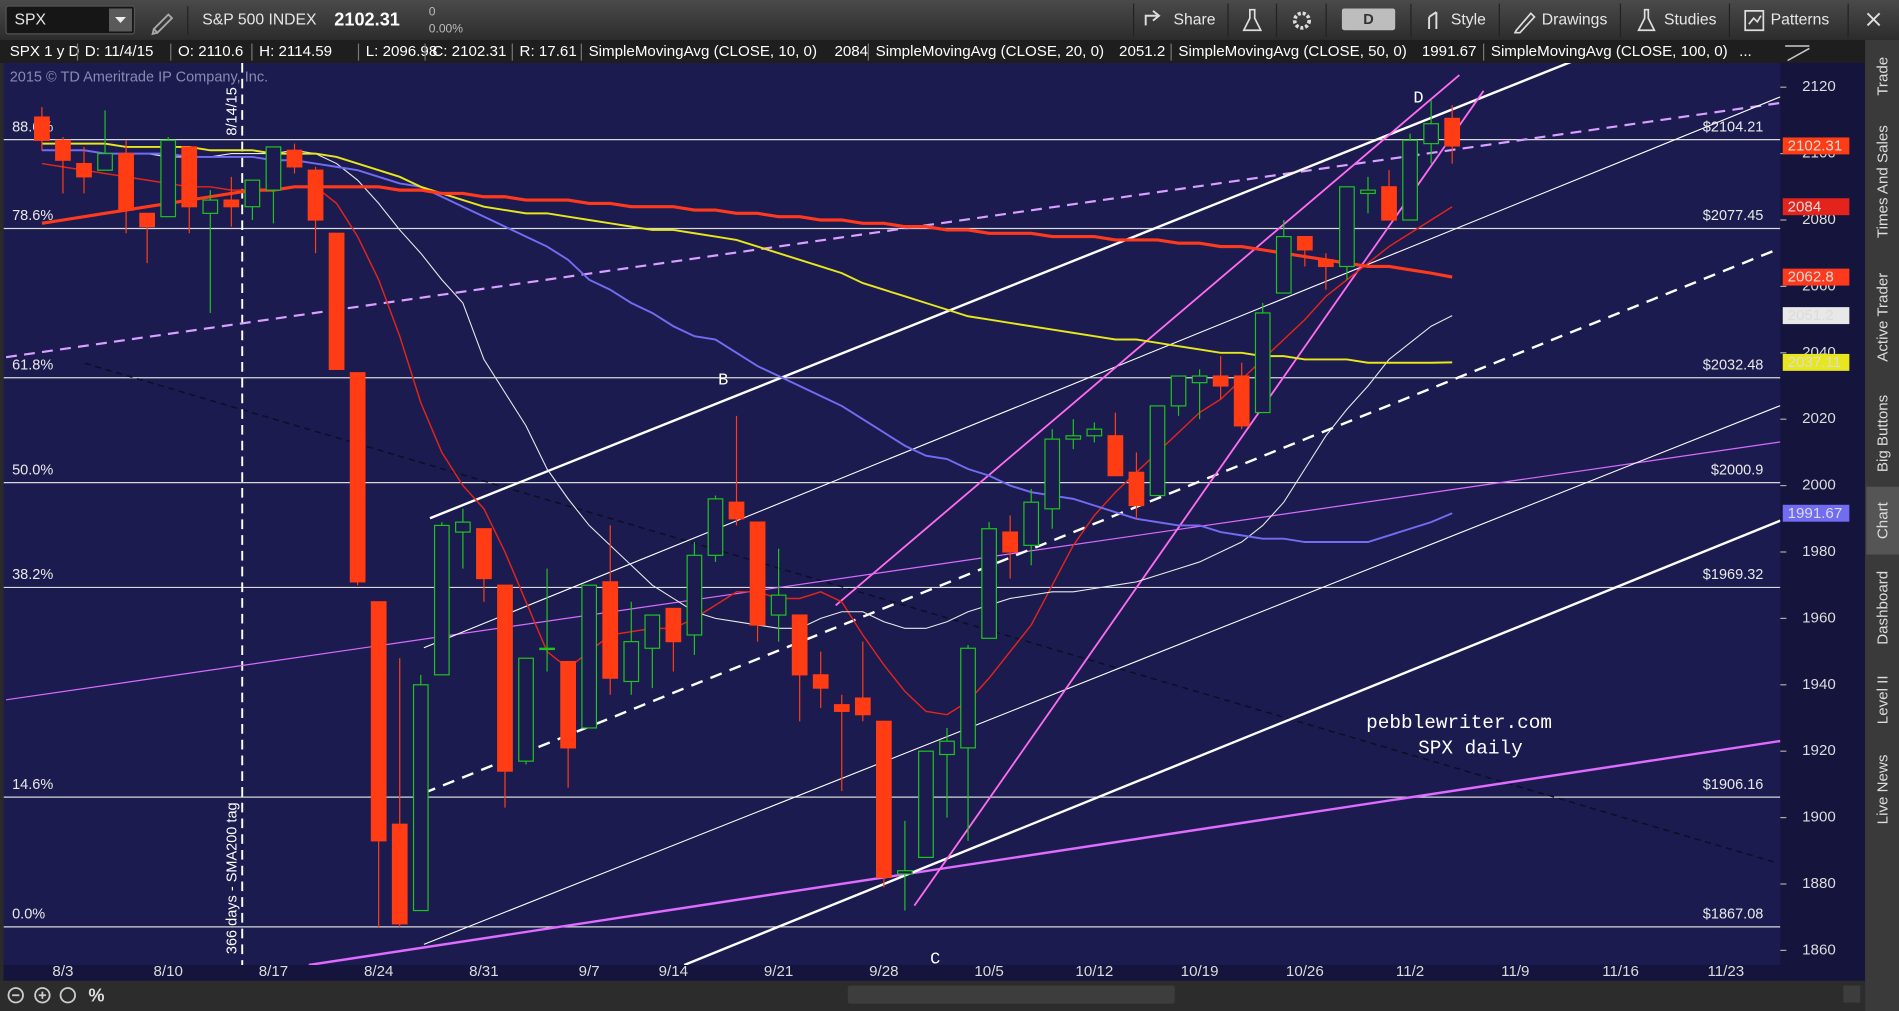 The height and width of the screenshot is (1011, 1899). Describe the element at coordinates (1575, 20) in the screenshot. I see `drawings-button: Drawings` at that location.